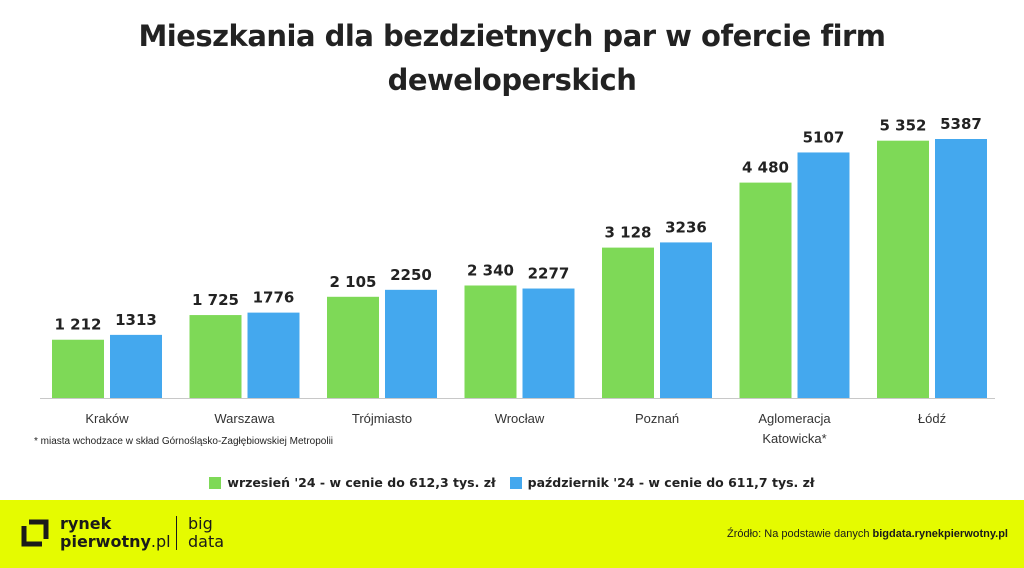 Image resolution: width=1024 pixels, height=568 pixels. Describe the element at coordinates (176, 533) in the screenshot. I see `brand-divider` at that location.